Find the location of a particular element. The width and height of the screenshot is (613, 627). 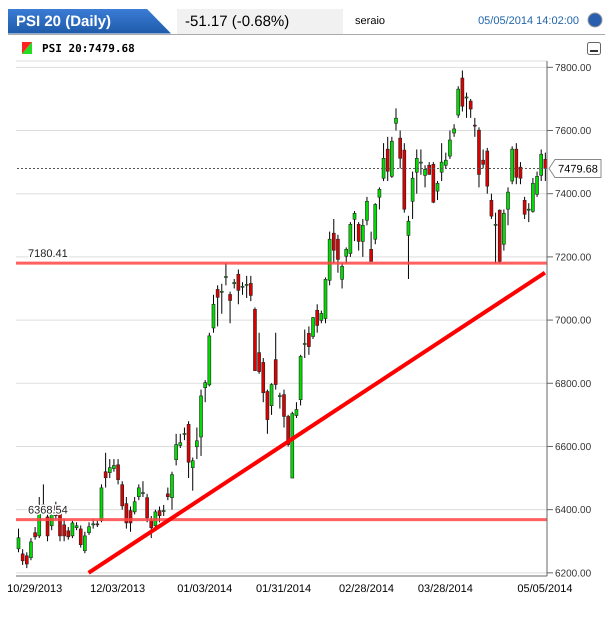

x-tick-label: 01/31/2014 is located at coordinates (284, 588).